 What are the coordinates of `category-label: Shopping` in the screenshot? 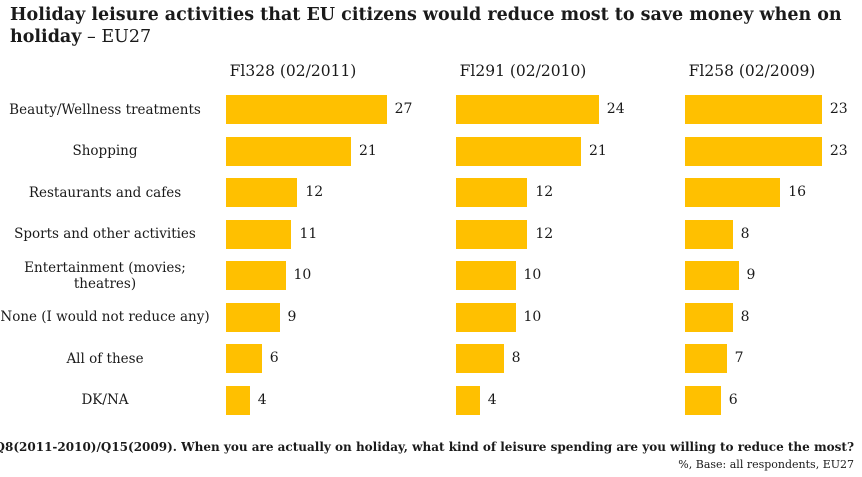 It's located at (105, 151).